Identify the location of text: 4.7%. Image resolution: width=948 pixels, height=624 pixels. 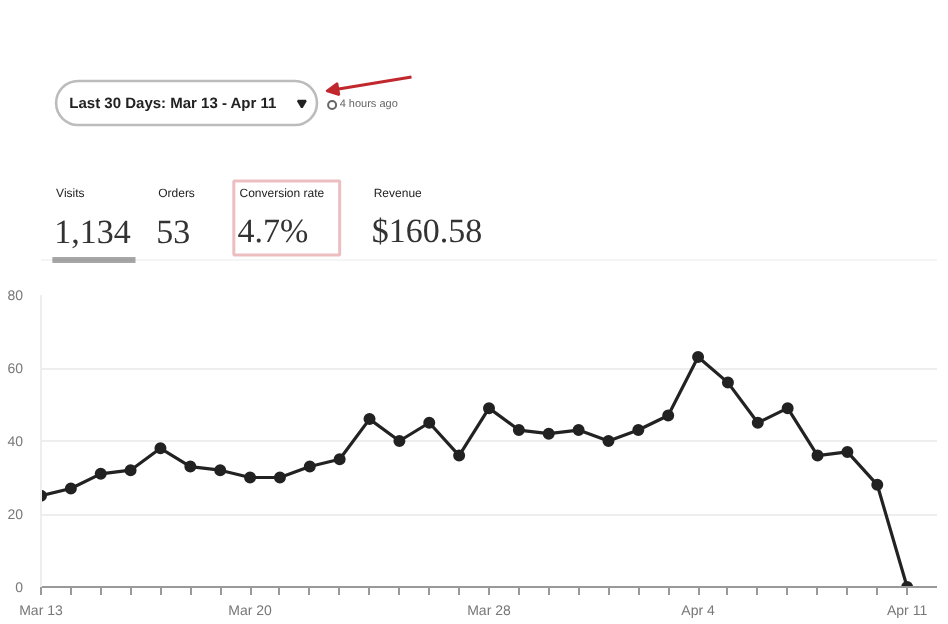
(273, 231).